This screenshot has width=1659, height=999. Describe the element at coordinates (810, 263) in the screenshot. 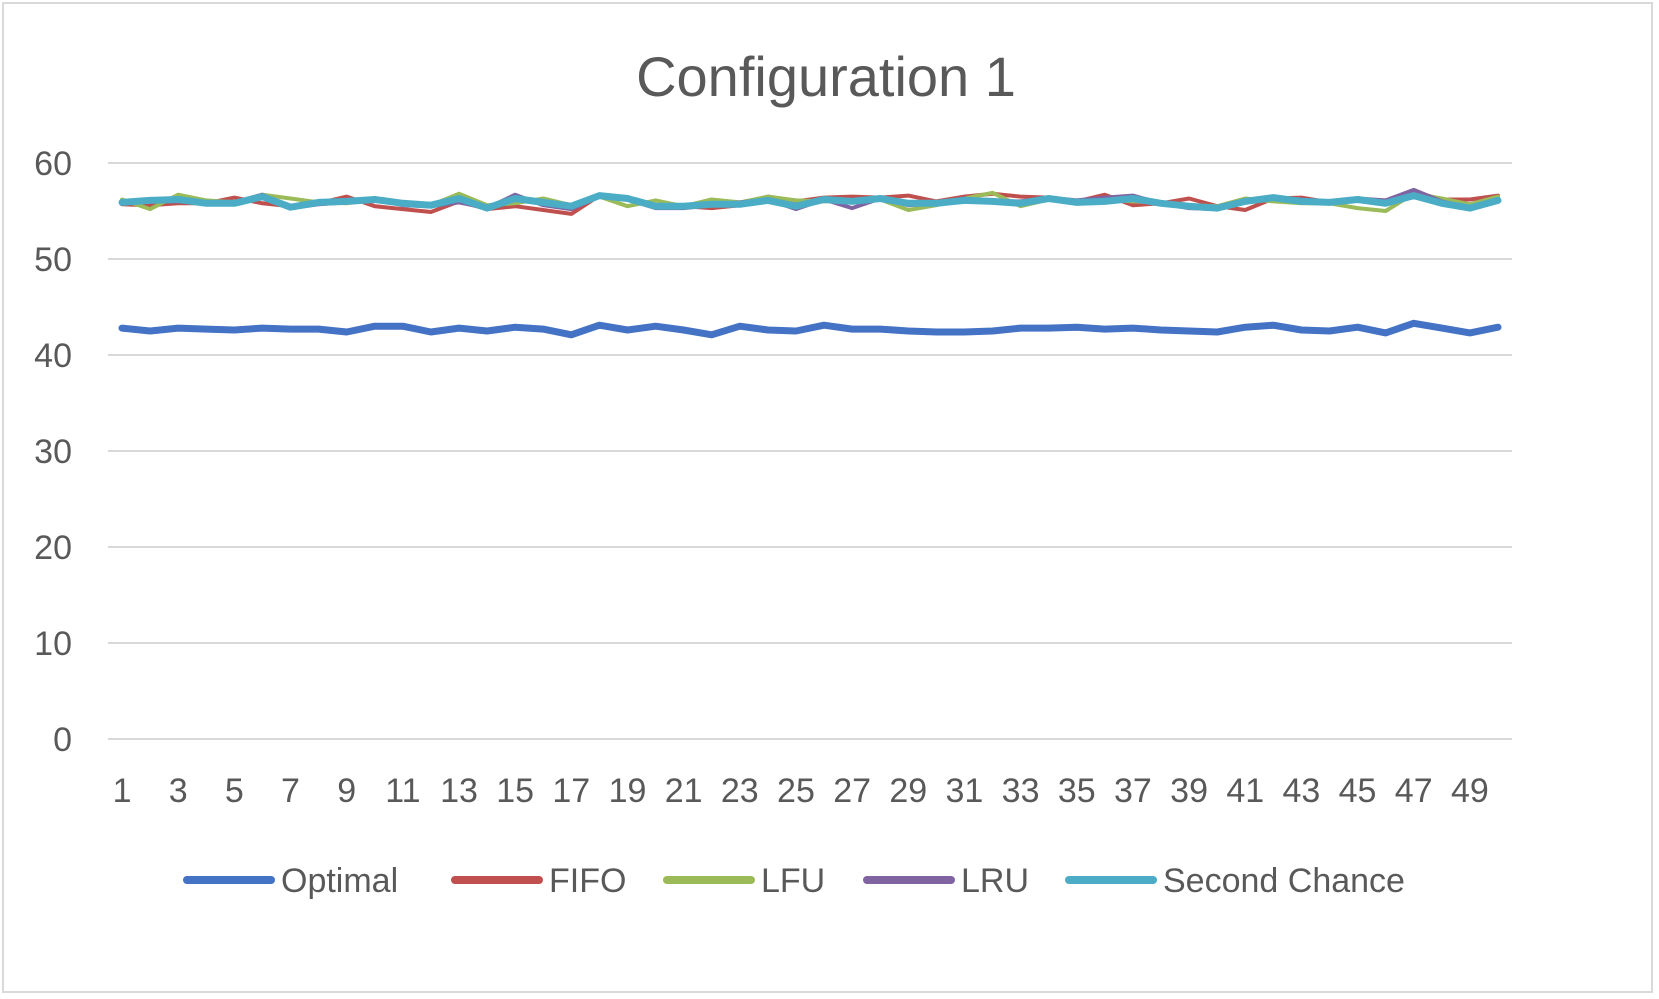

I see `series-lines` at that location.